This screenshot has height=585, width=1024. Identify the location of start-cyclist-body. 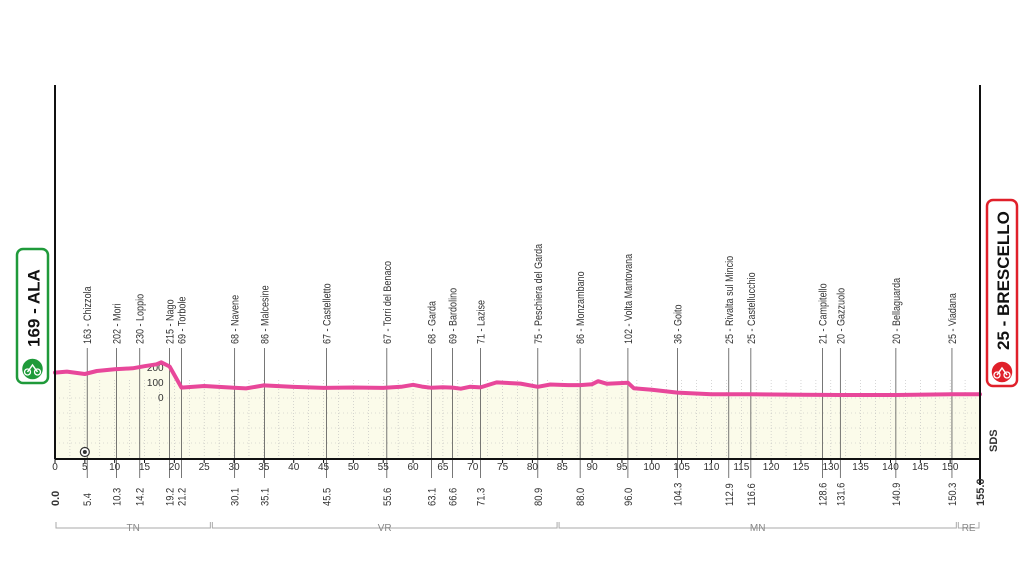
(32, 368).